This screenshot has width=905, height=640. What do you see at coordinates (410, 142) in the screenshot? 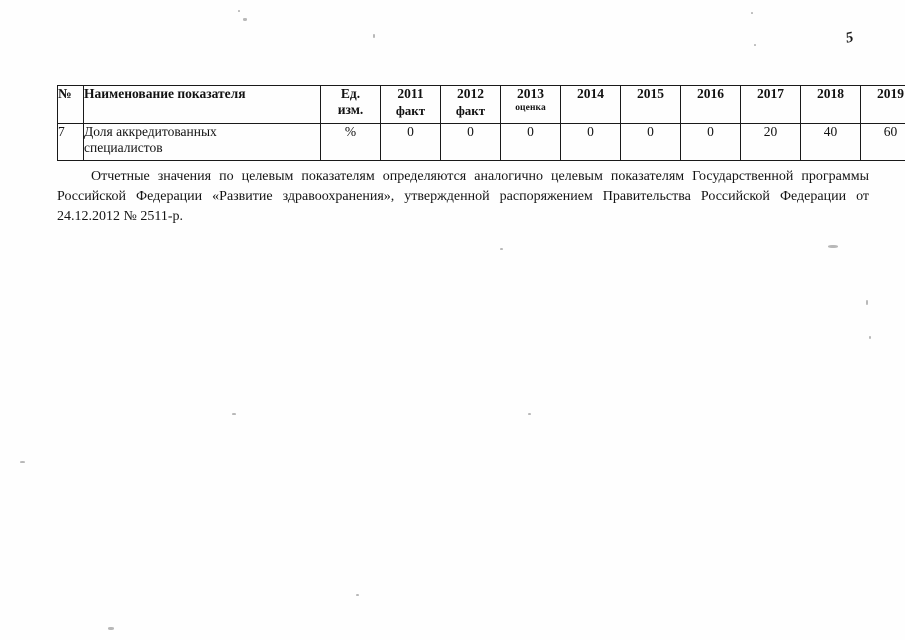
I see `cell-value-2011: 0` at bounding box center [410, 142].